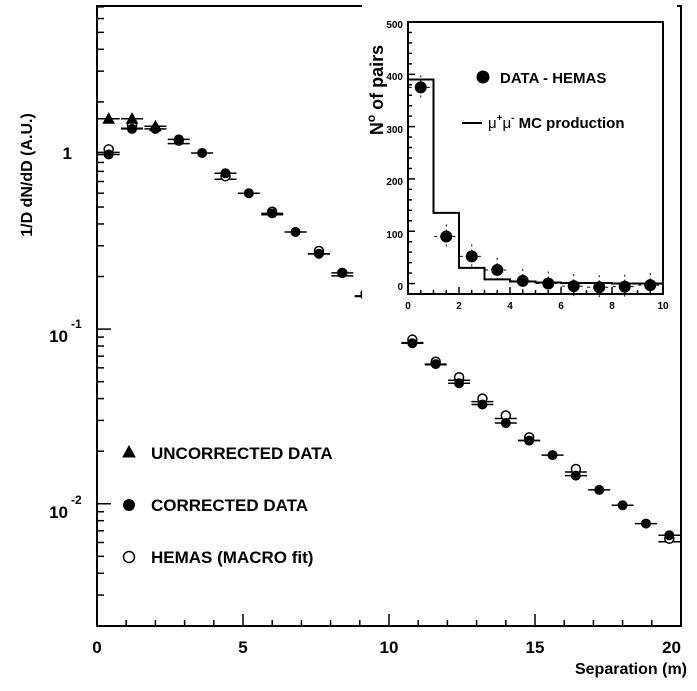  I want to click on inset-legend-label-mc: μ+μ- MC production, so click(556, 122).